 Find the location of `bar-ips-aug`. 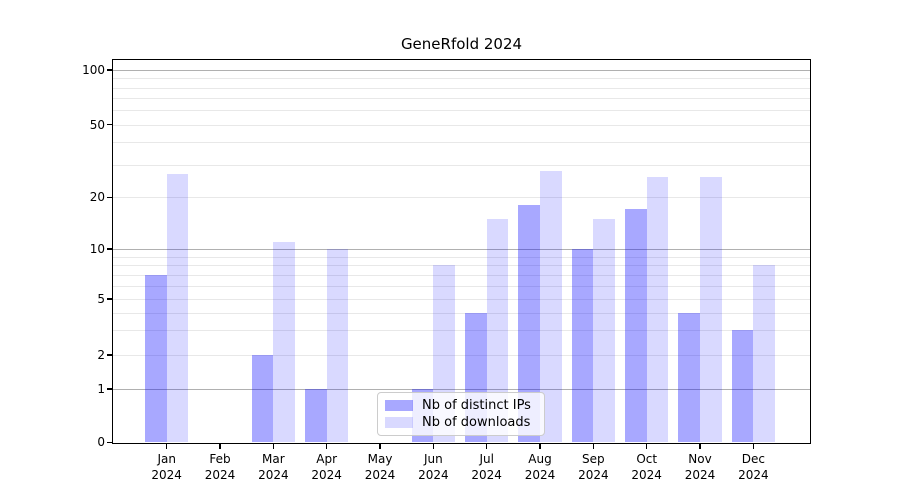

bar-ips-aug is located at coordinates (529, 324).